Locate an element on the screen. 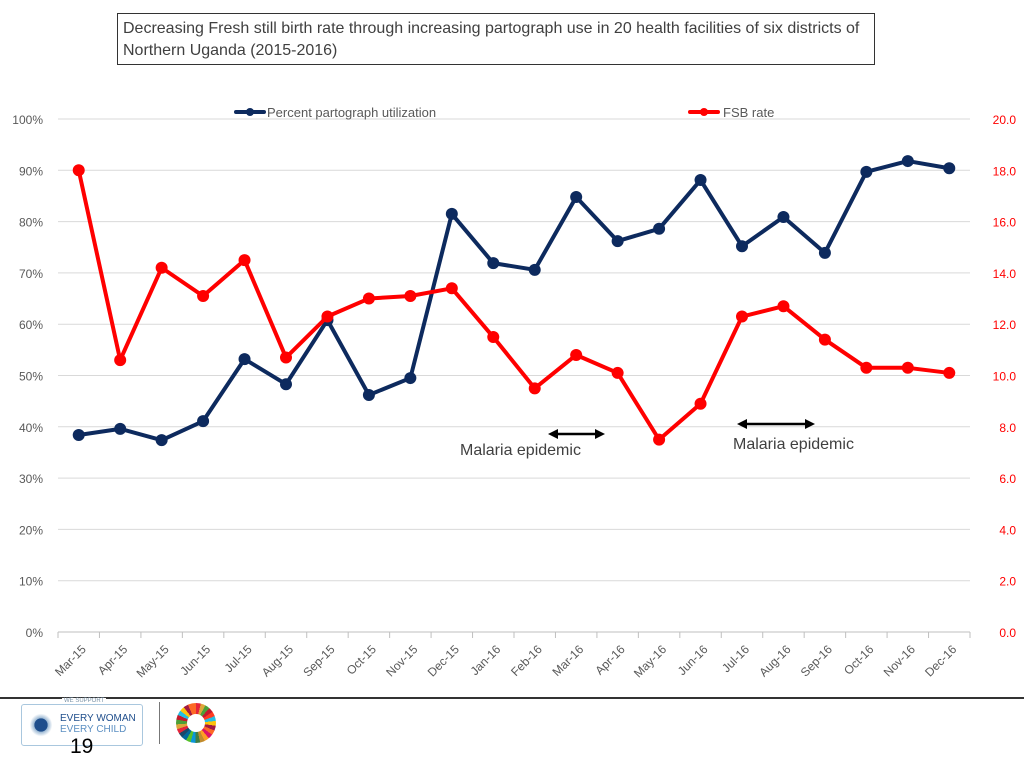 Image resolution: width=1024 pixels, height=768 pixels. x-tick-label: Oct-16 is located at coordinates (859, 660).